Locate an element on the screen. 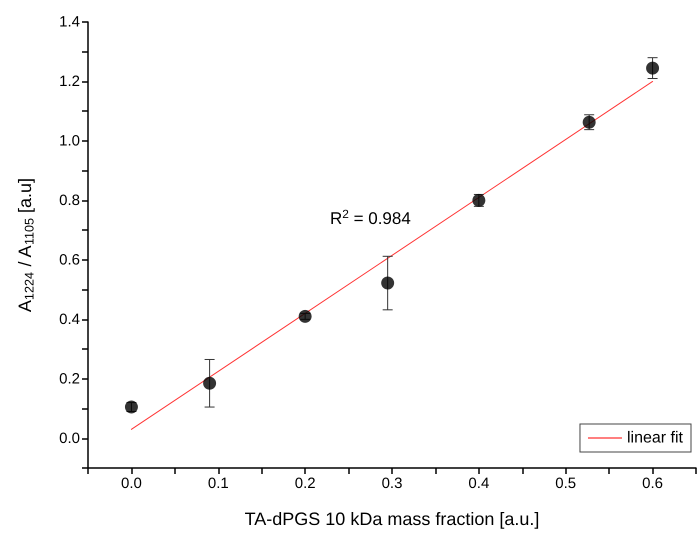  y-tick-label: 0.4 is located at coordinates (69, 319).